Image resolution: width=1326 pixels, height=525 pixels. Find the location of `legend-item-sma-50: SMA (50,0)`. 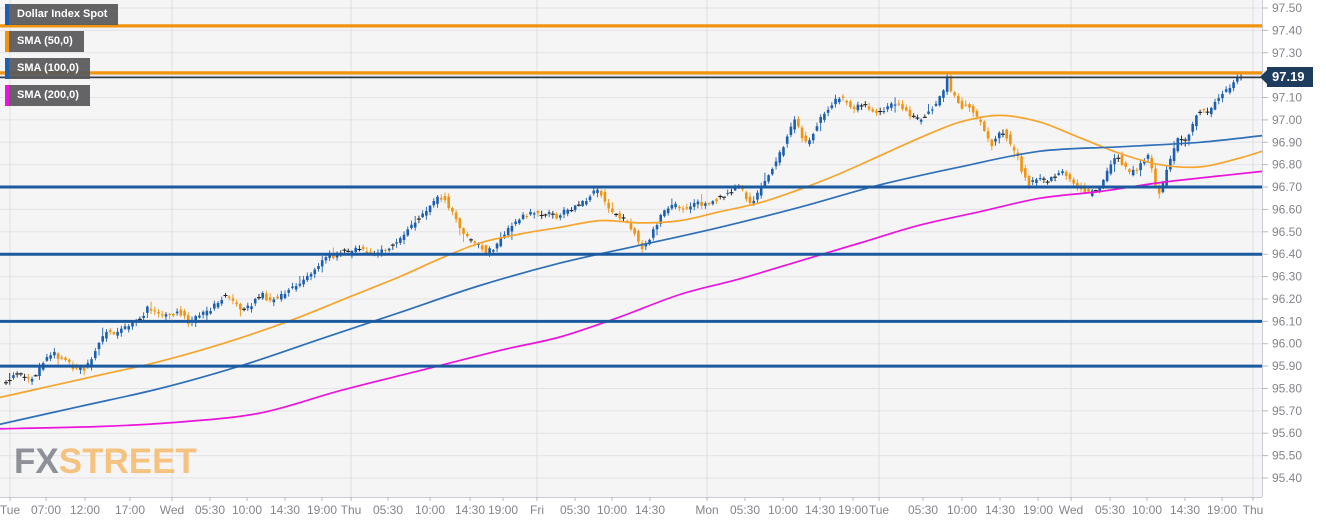

legend-item-sma-50: SMA (50,0) is located at coordinates (44, 41).